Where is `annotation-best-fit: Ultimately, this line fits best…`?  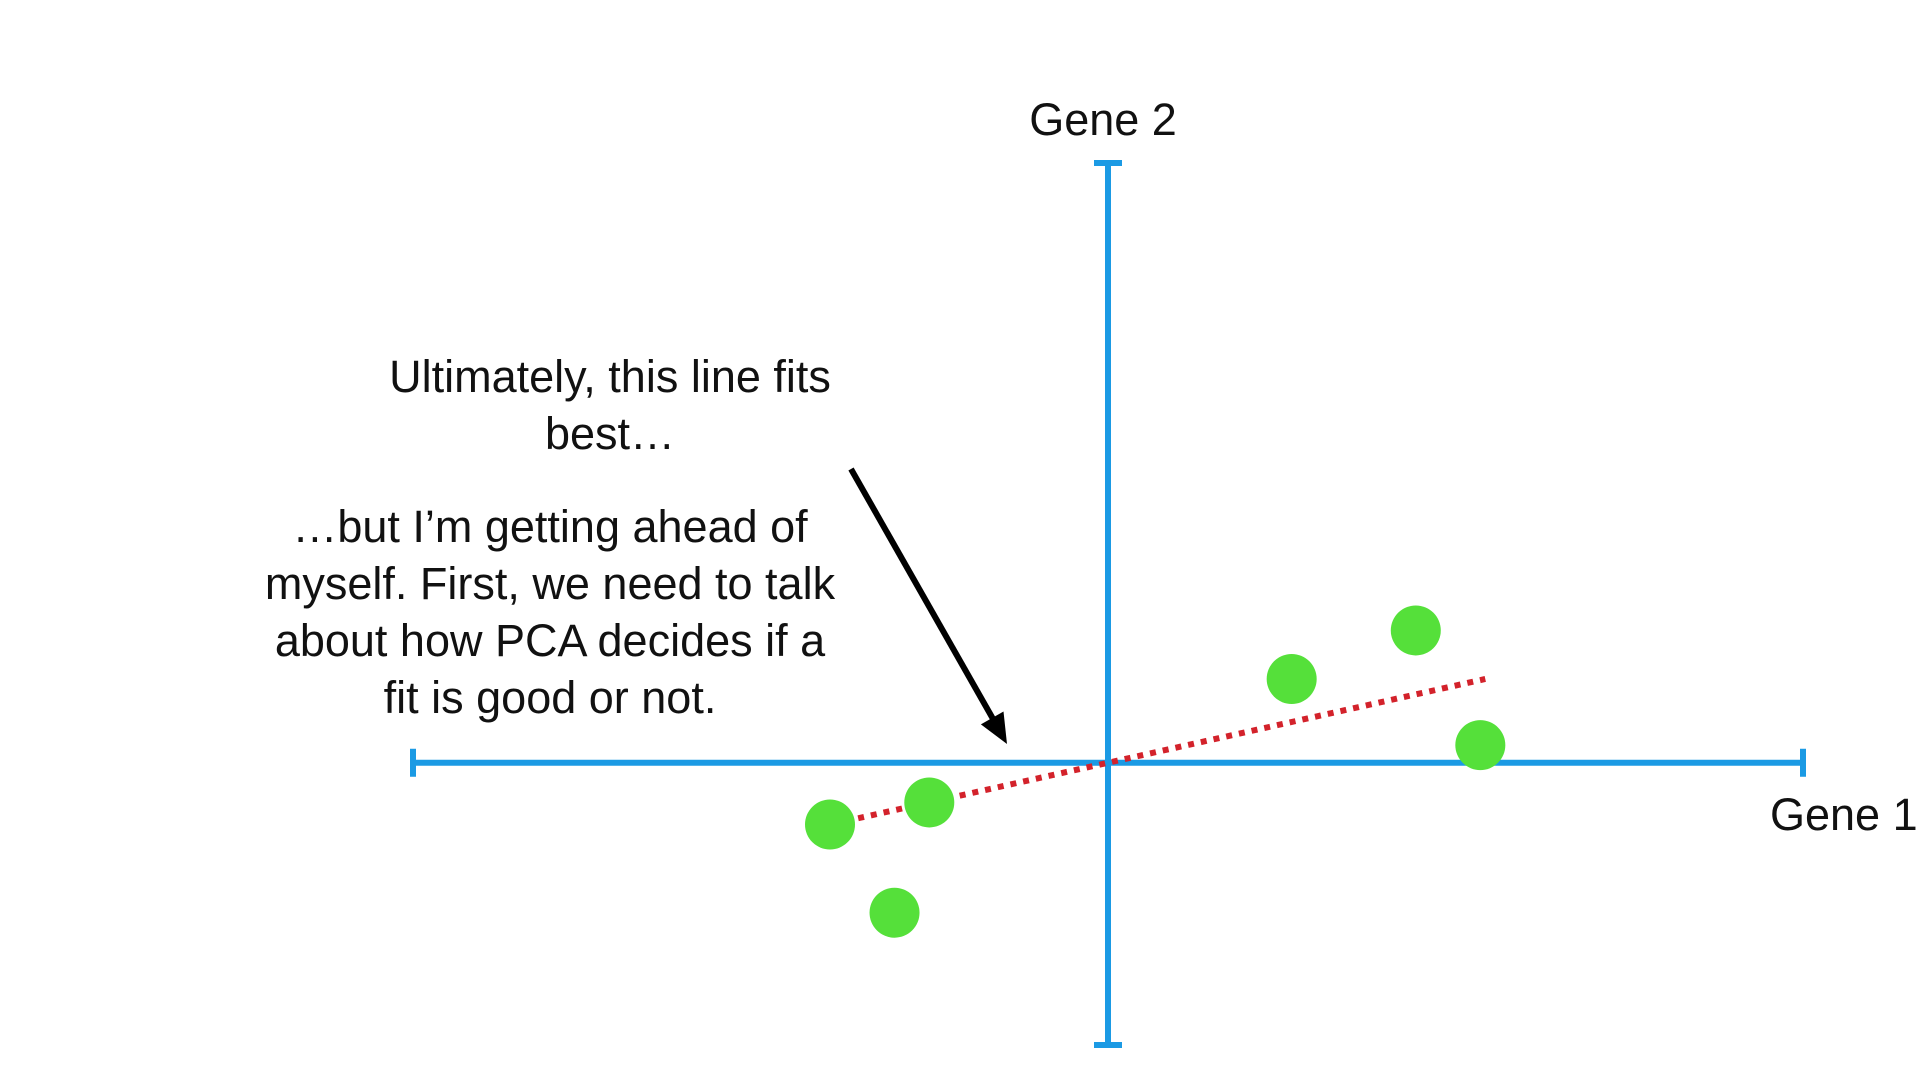 annotation-best-fit: Ultimately, this line fits best… is located at coordinates (610, 405).